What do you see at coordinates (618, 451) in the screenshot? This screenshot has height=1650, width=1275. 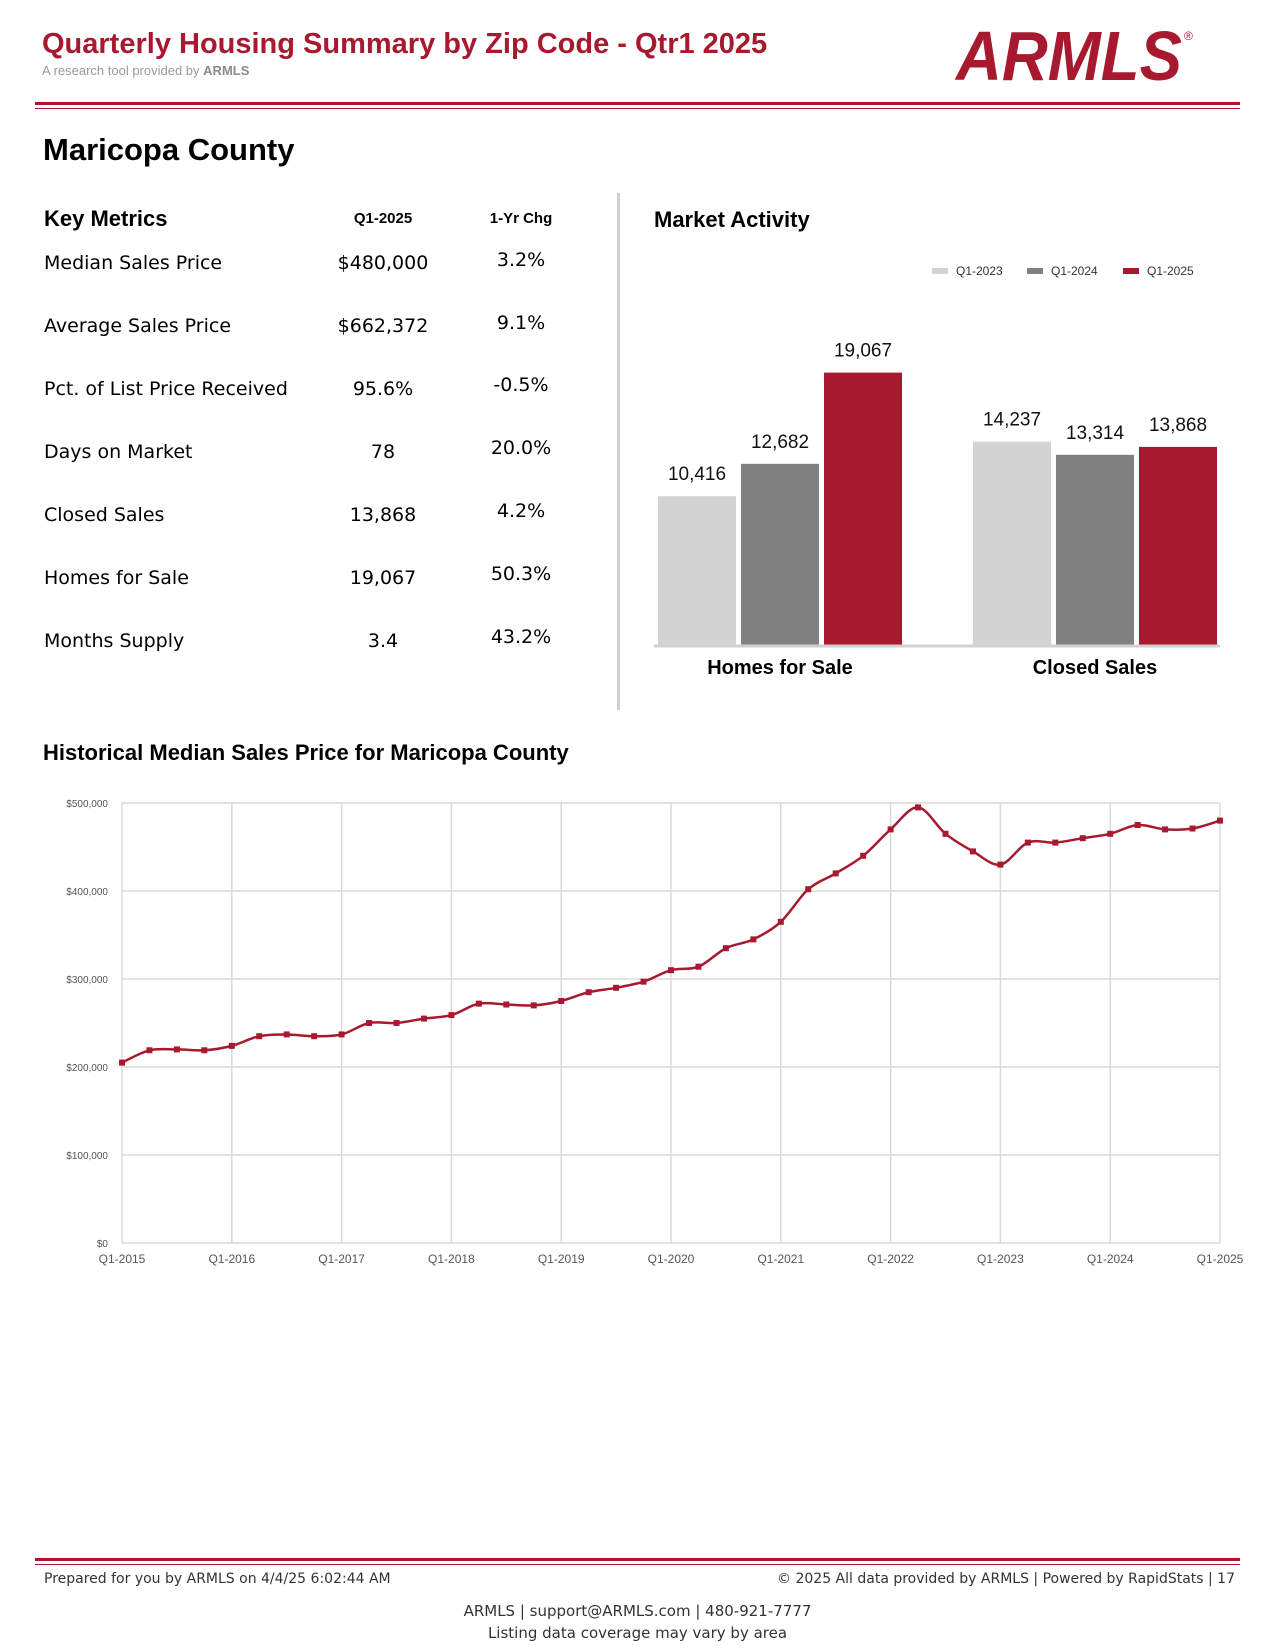 I see `section-divider` at bounding box center [618, 451].